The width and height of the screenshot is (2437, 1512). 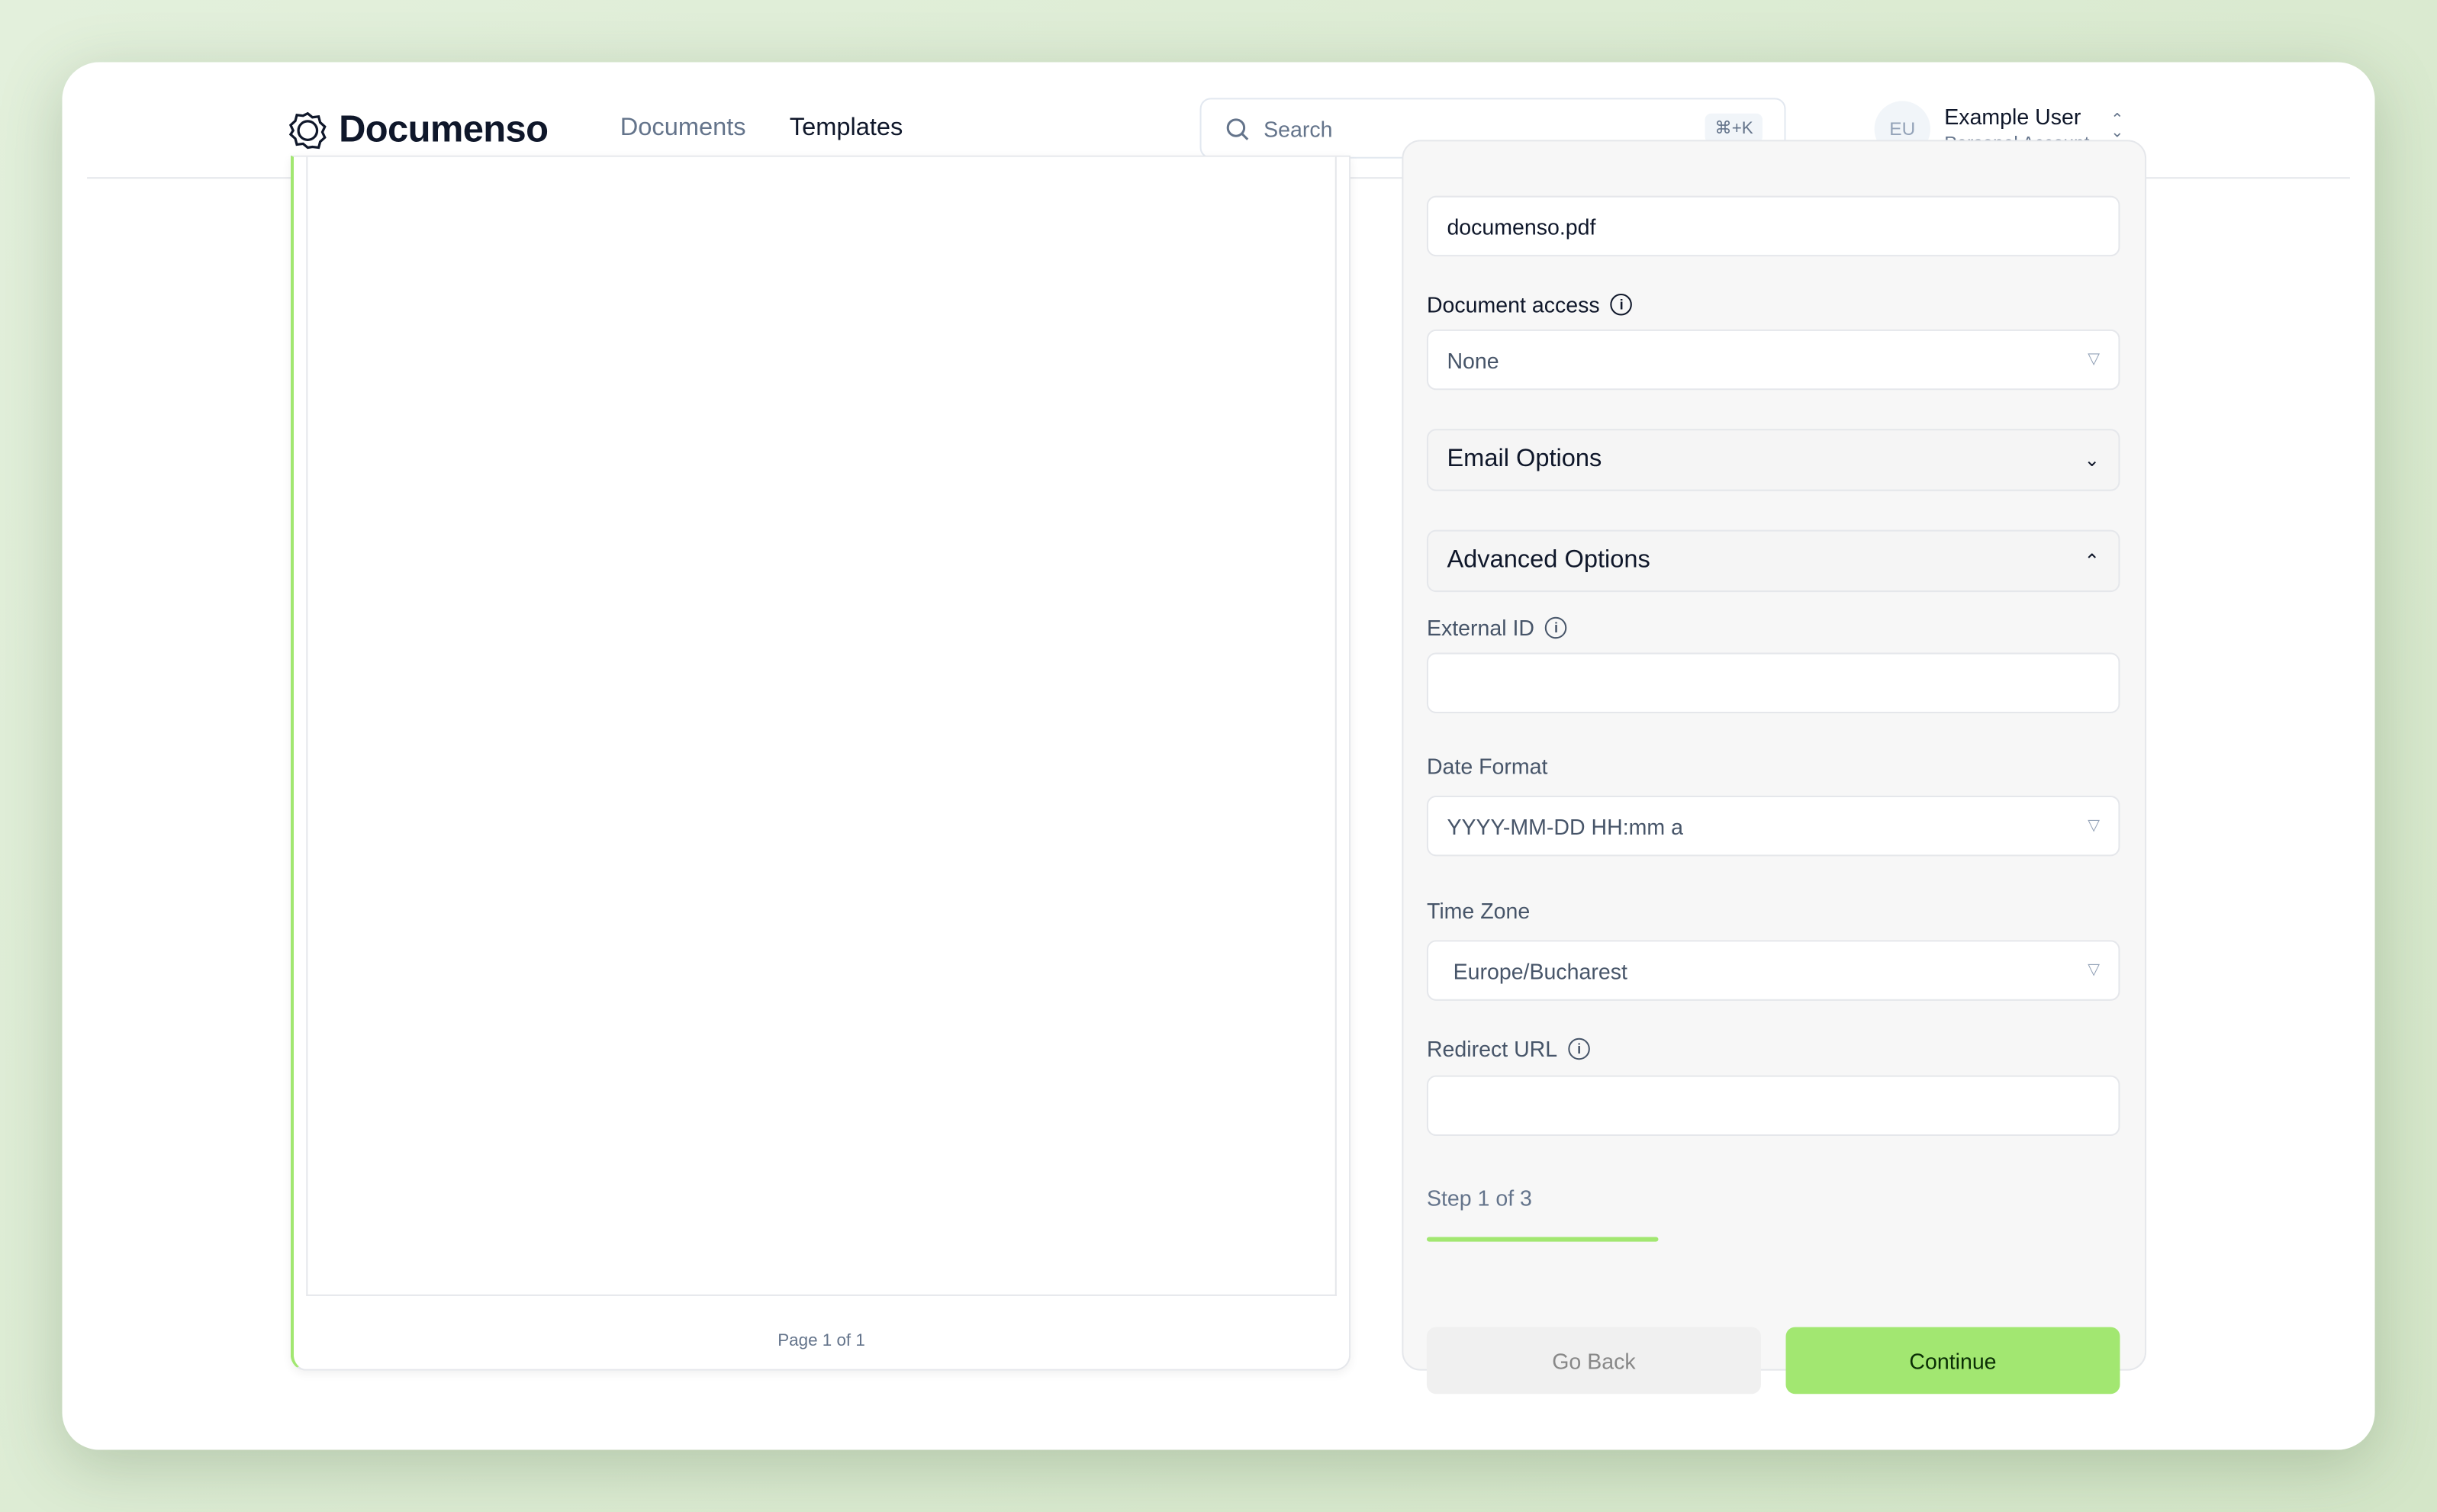 I want to click on select-value: None, so click(x=1473, y=359).